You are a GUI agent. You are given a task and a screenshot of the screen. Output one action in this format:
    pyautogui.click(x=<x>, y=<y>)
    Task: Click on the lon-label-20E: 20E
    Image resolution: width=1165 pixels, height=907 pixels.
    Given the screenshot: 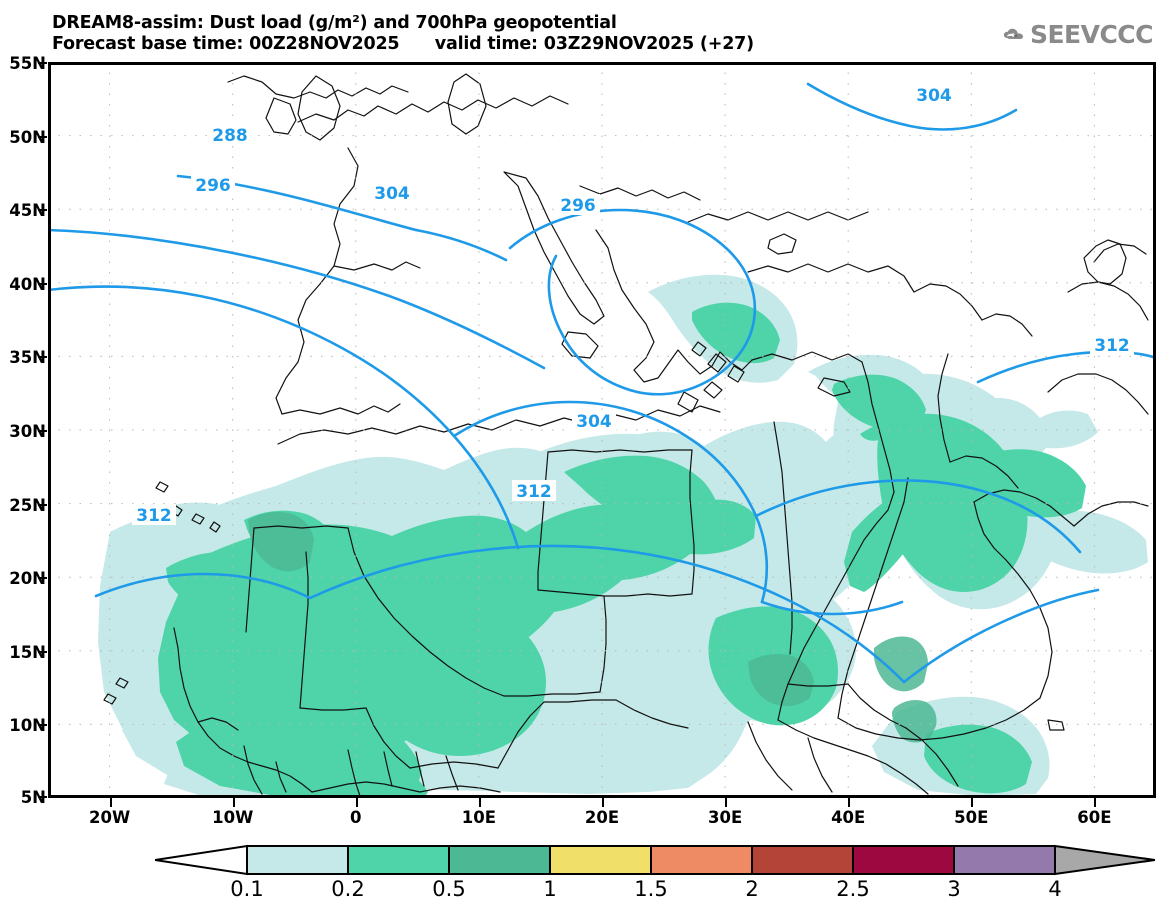 What is the action you would take?
    pyautogui.click(x=602, y=817)
    